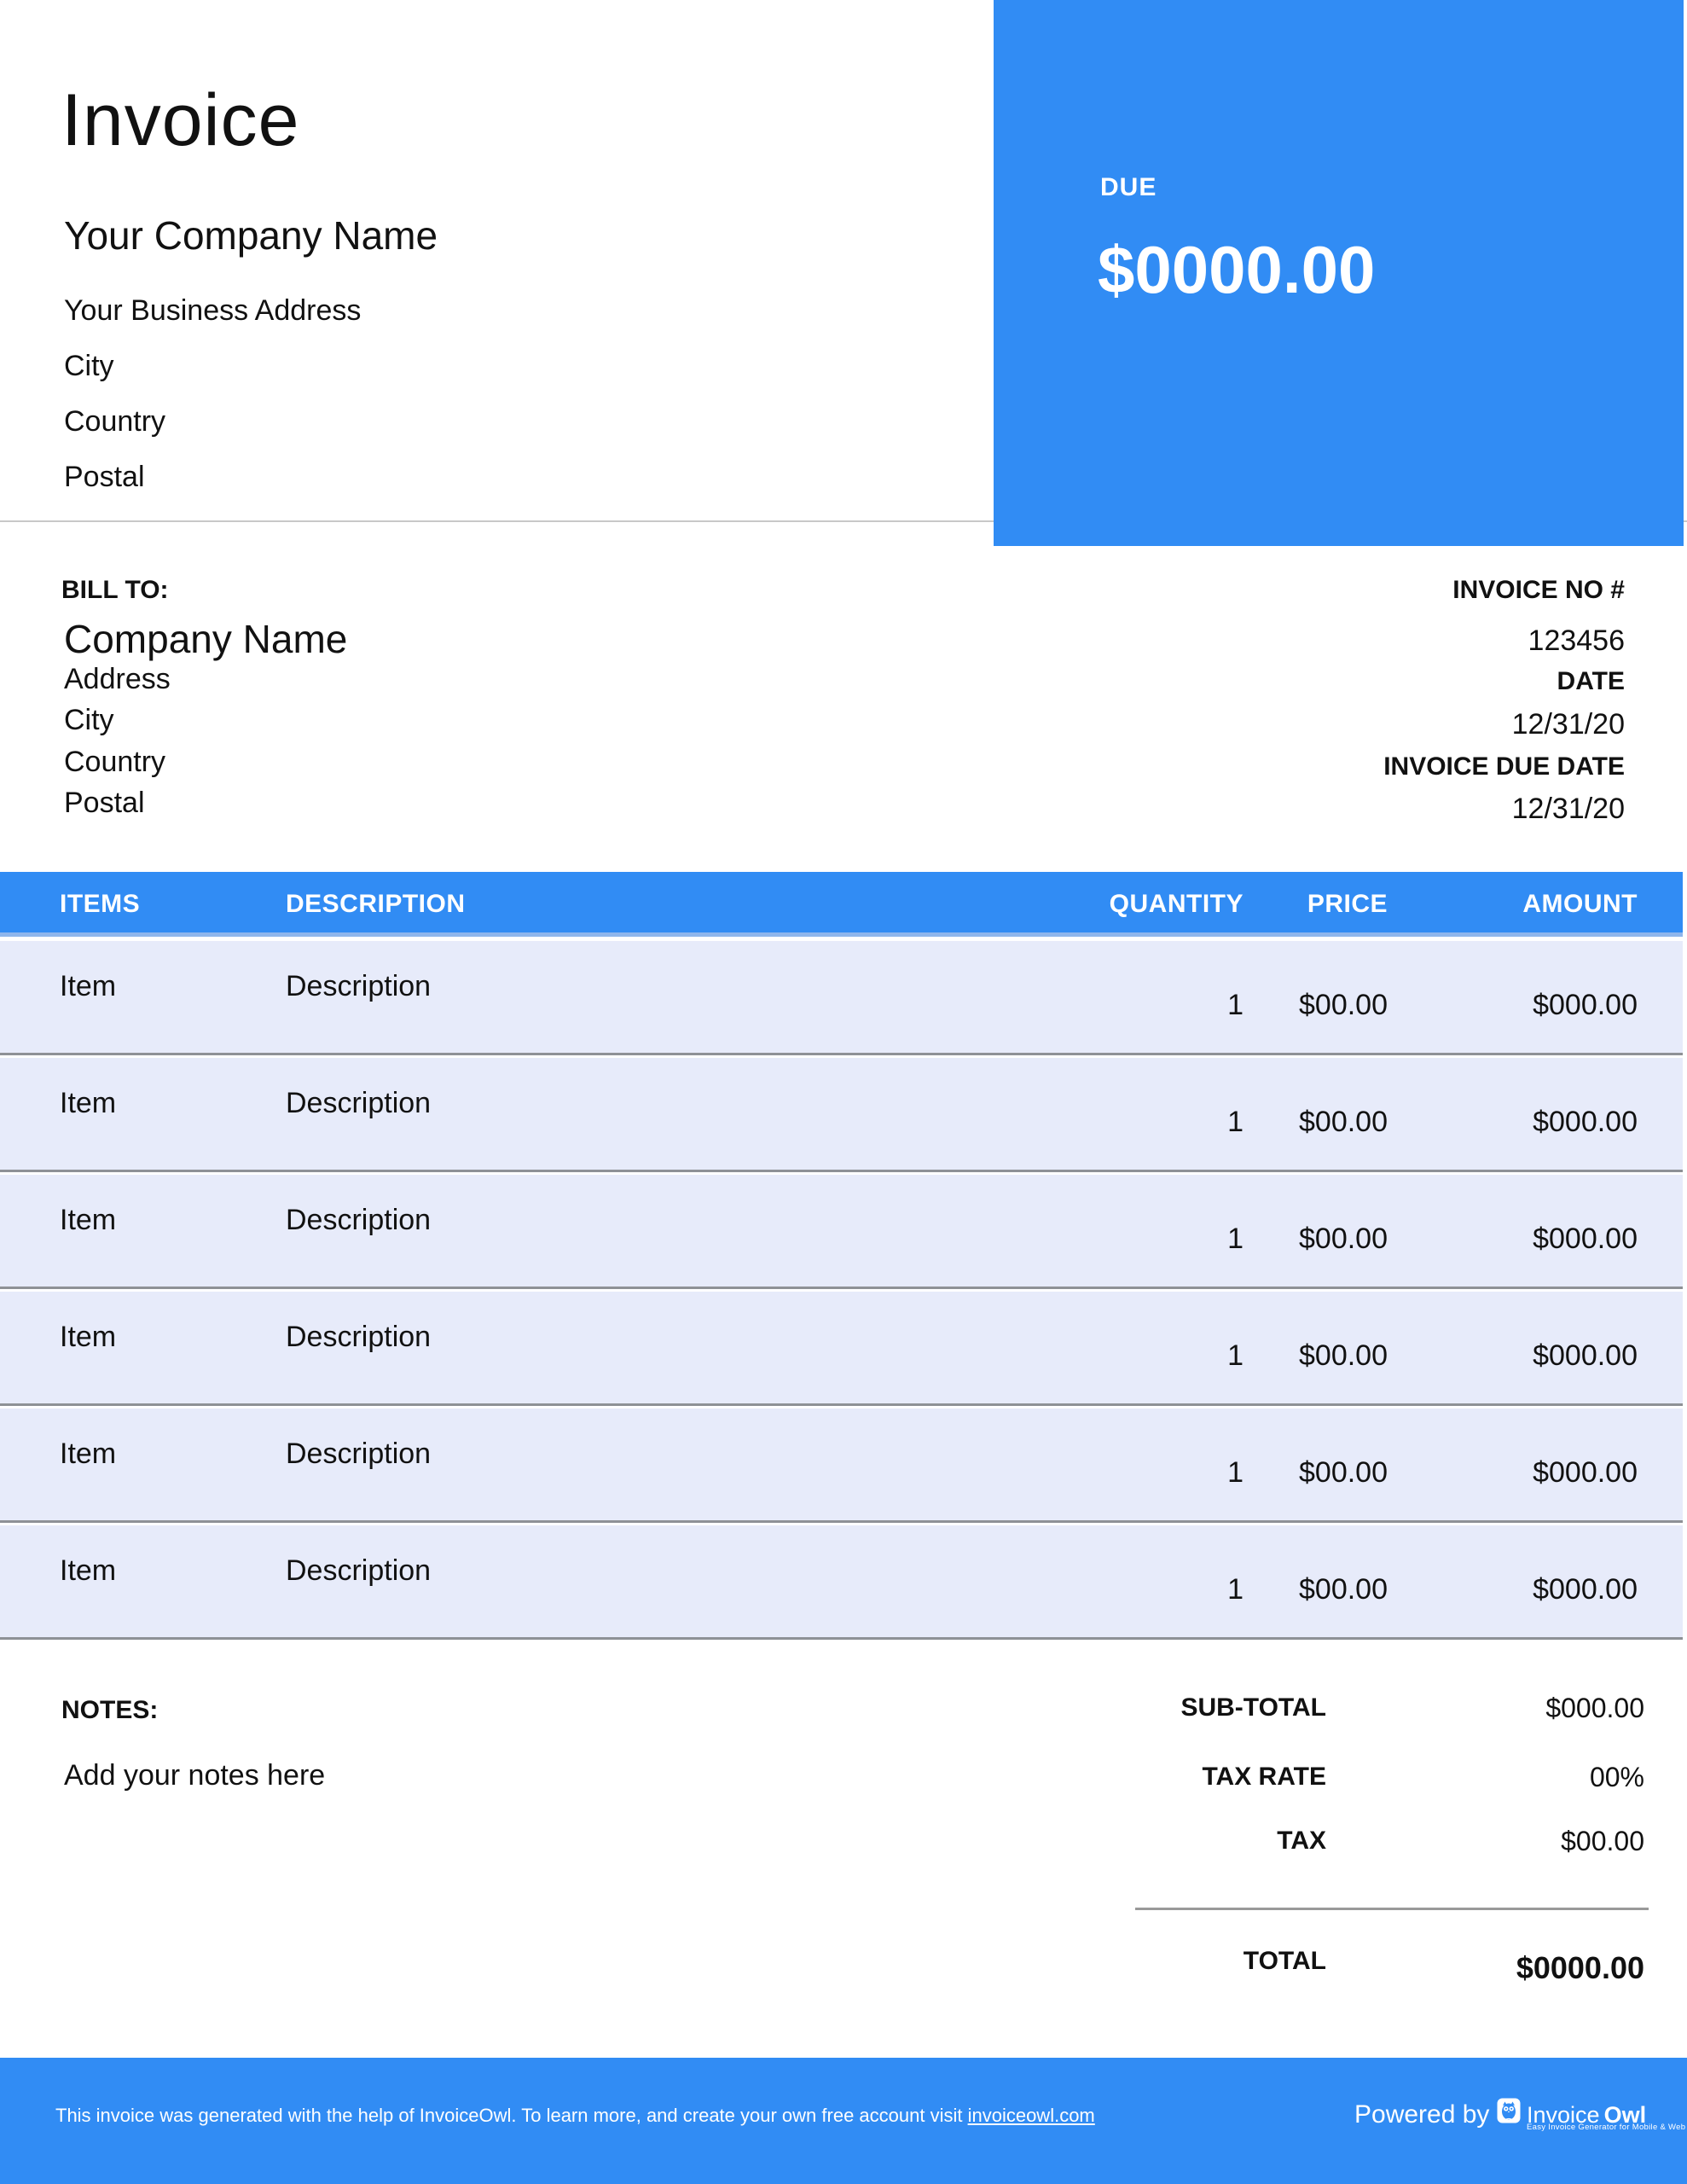 This screenshot has width=1687, height=2184. I want to click on bill-to-company-name: Company Name, so click(206, 639).